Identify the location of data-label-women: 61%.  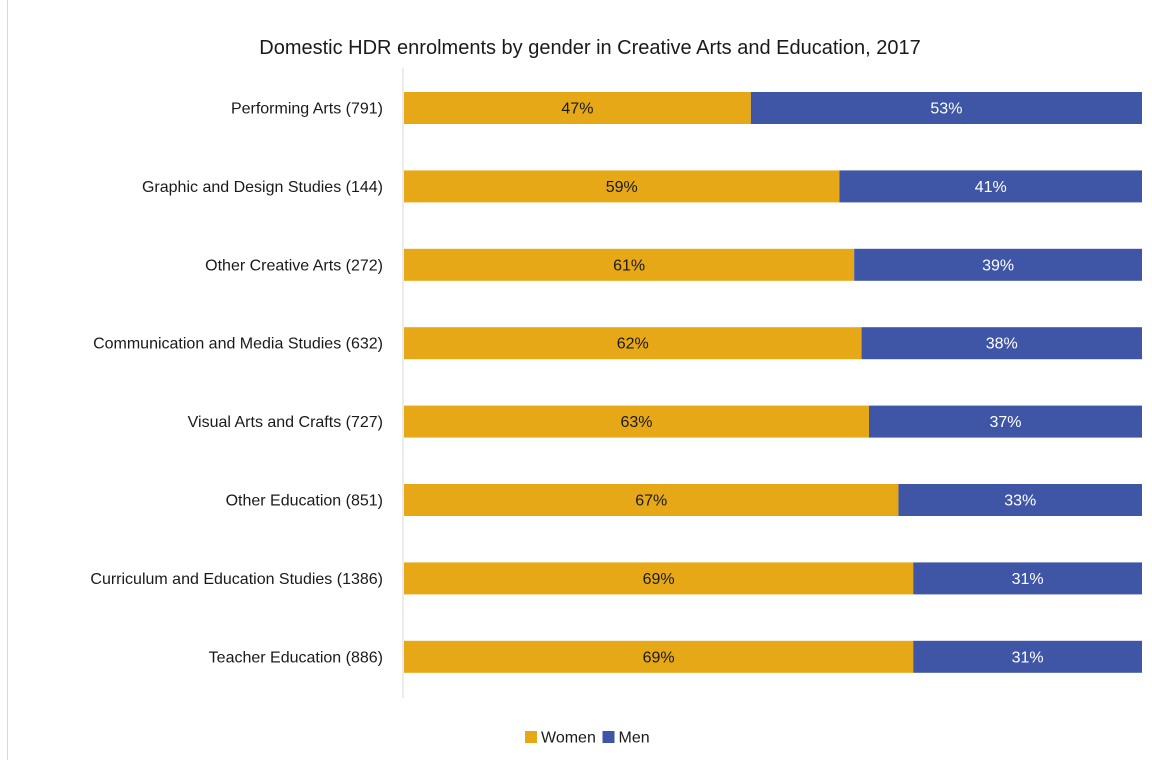
(629, 265).